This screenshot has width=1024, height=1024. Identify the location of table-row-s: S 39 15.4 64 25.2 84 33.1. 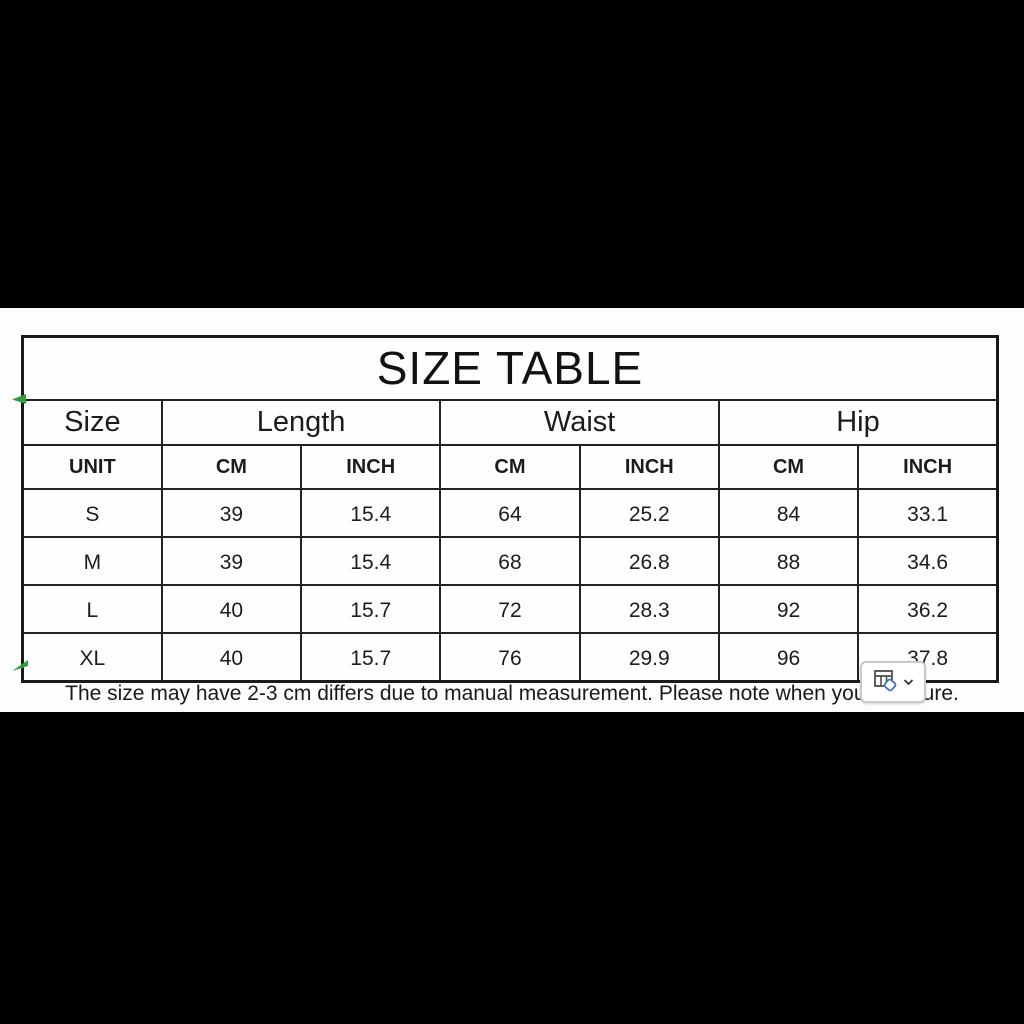
(510, 513).